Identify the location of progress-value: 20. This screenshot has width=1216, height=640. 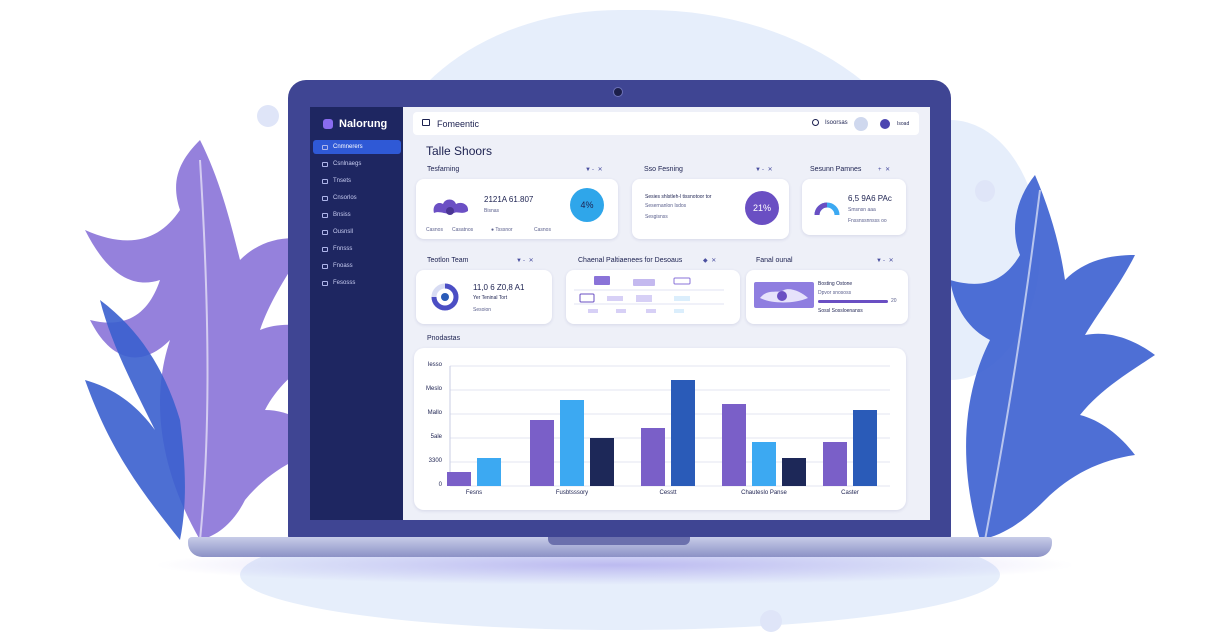
(894, 301).